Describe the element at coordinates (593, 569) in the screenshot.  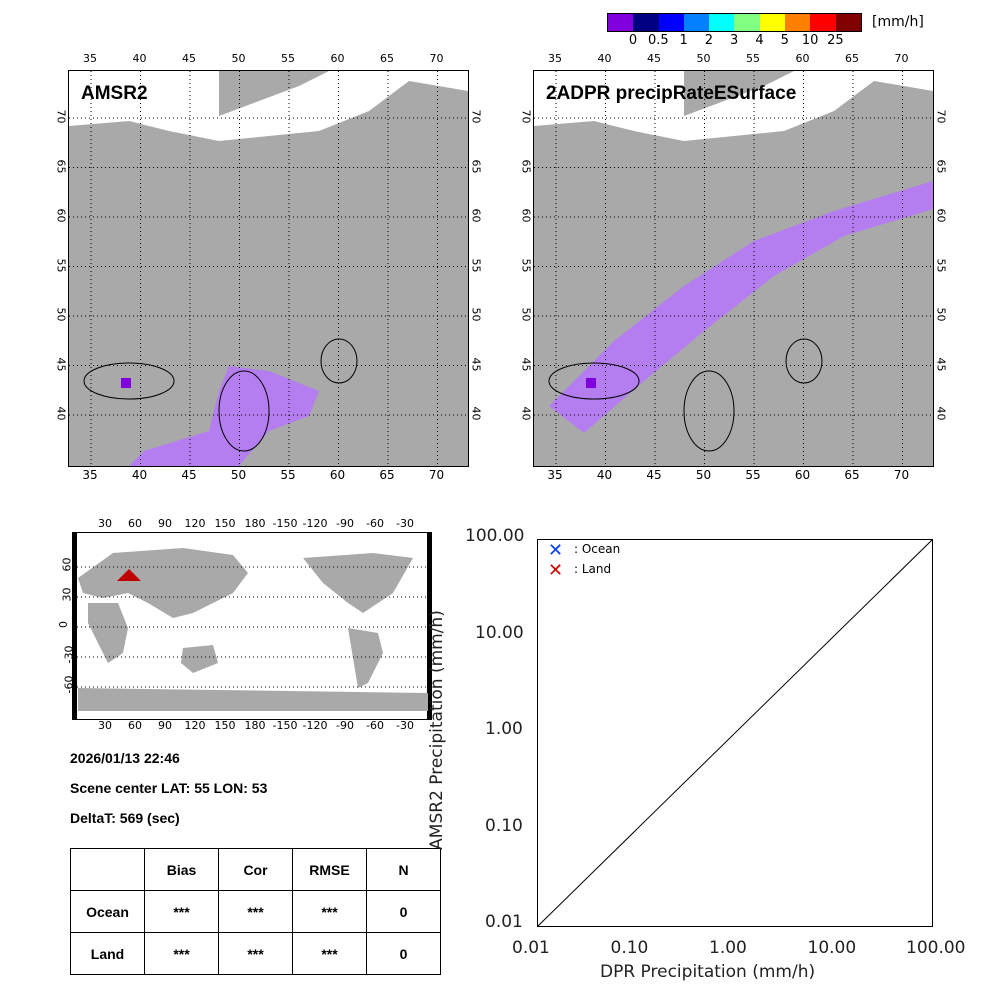
I see `legend-land: : Land` at that location.